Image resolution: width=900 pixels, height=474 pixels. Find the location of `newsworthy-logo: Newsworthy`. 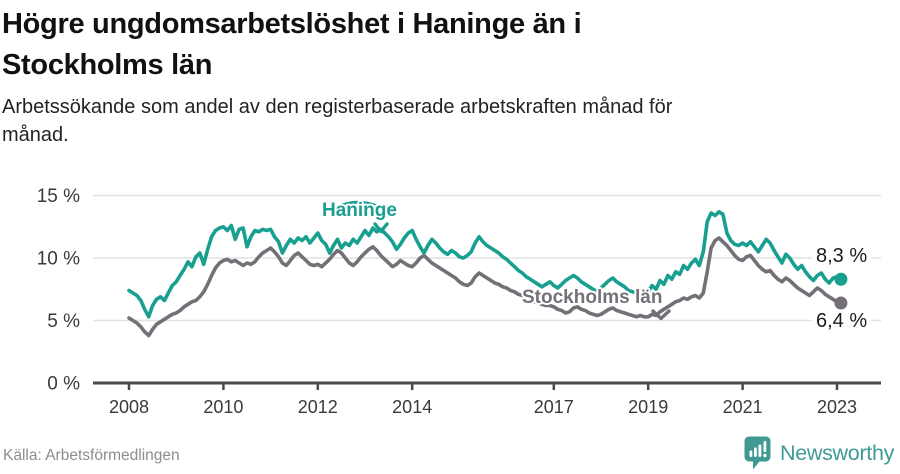

newsworthy-logo: Newsworthy is located at coordinates (819, 453).